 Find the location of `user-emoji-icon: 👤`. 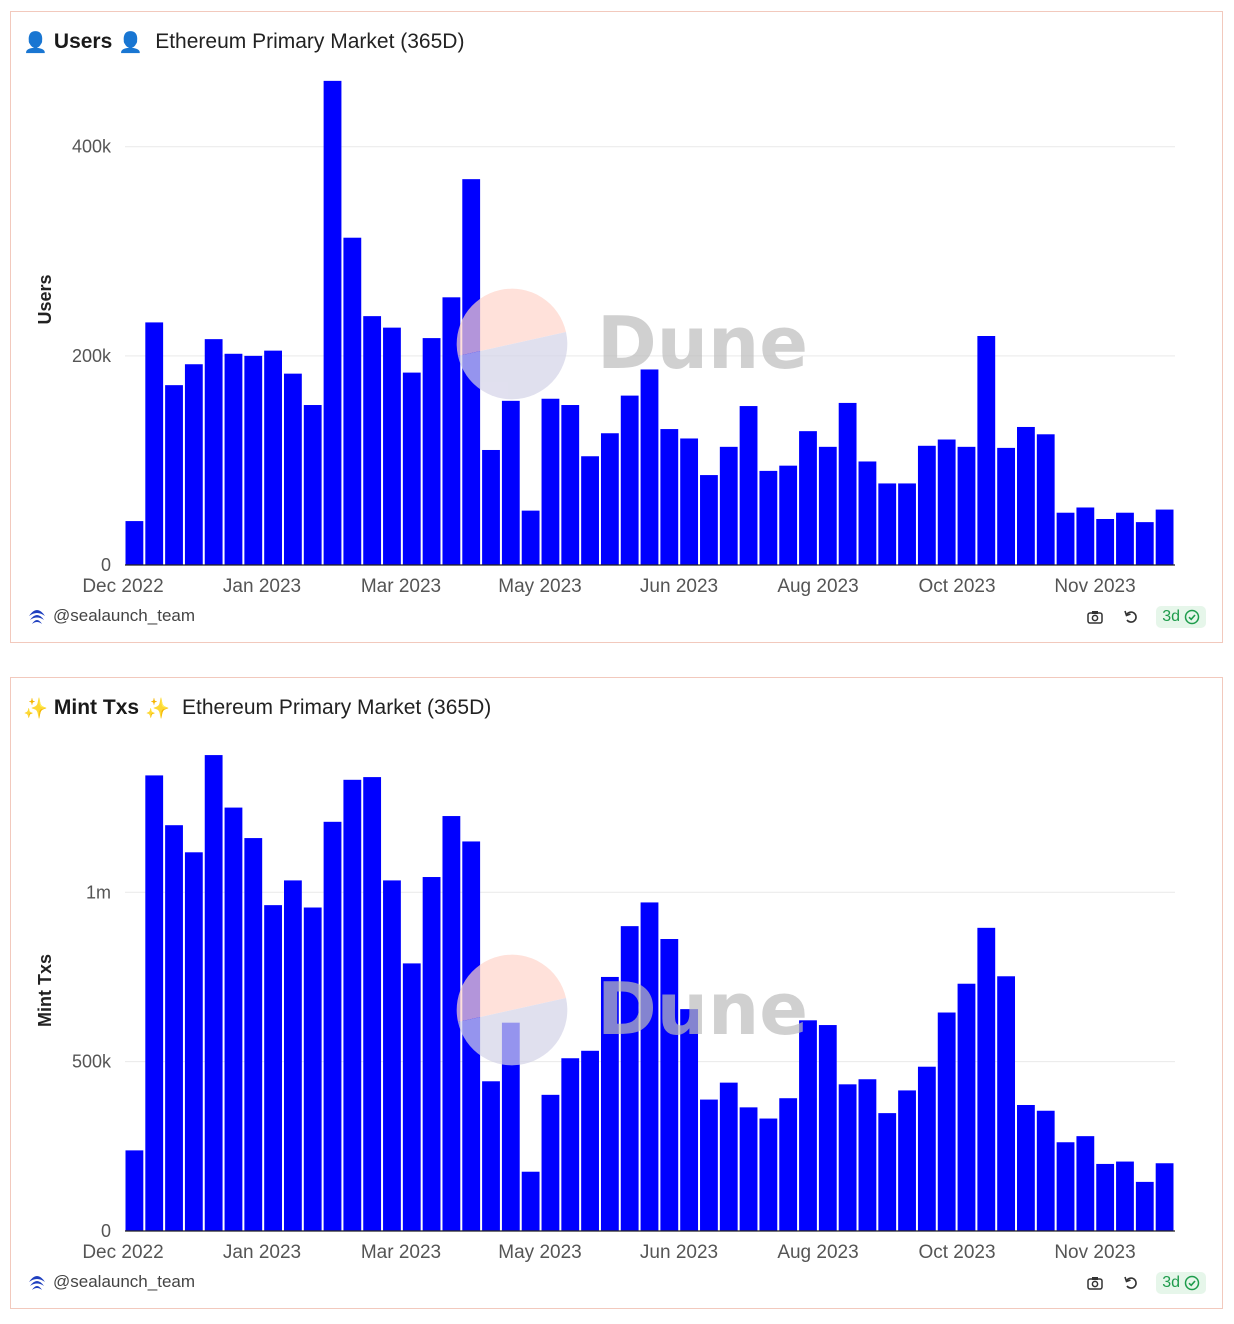

user-emoji-icon: 👤 is located at coordinates (35, 42).